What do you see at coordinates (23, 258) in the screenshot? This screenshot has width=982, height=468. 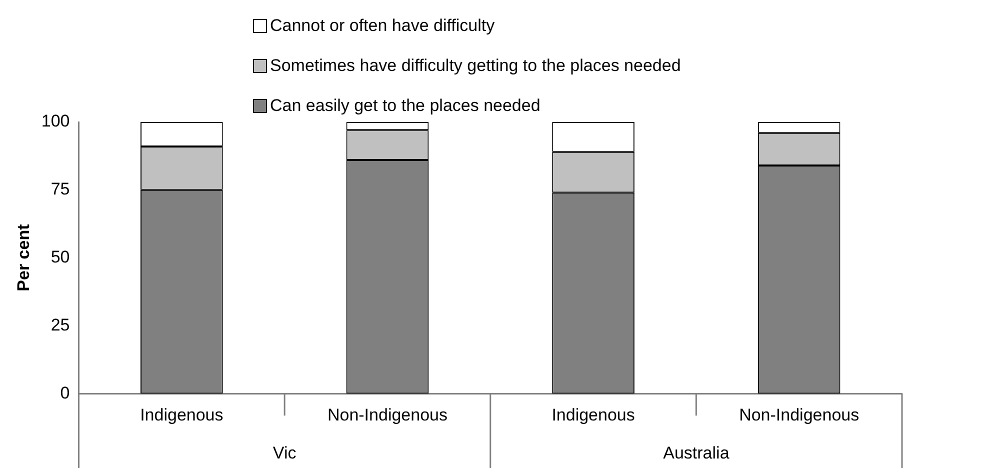 I see `y-axis-title: Per cent` at bounding box center [23, 258].